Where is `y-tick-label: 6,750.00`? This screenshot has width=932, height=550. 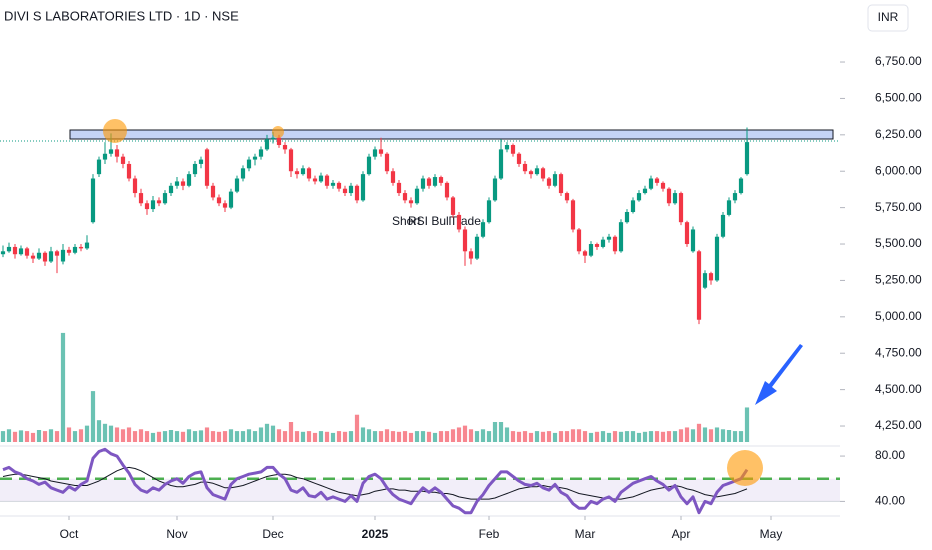 y-tick-label: 6,750.00 is located at coordinates (898, 61).